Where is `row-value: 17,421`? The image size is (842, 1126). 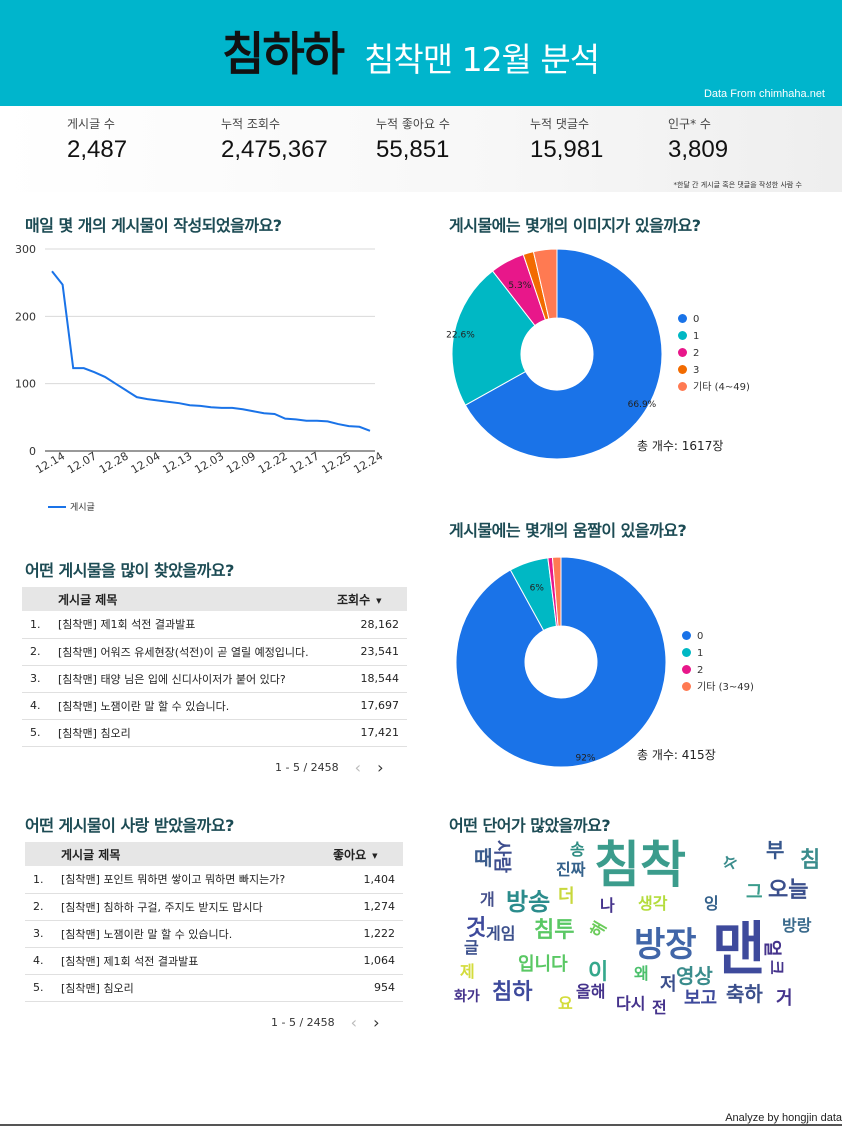
row-value: 17,421 is located at coordinates (372, 733).